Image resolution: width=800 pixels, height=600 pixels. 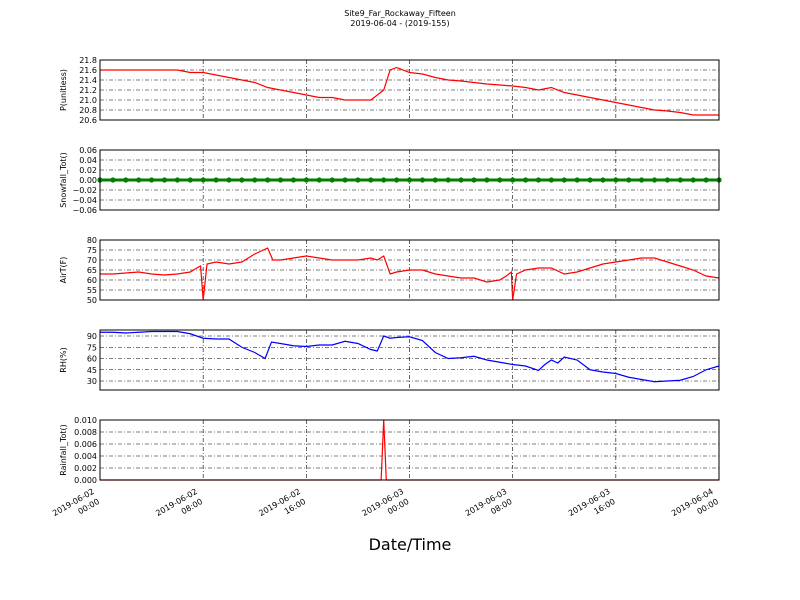 I want to click on y-tick-label: 0.004, so click(x=85, y=456).